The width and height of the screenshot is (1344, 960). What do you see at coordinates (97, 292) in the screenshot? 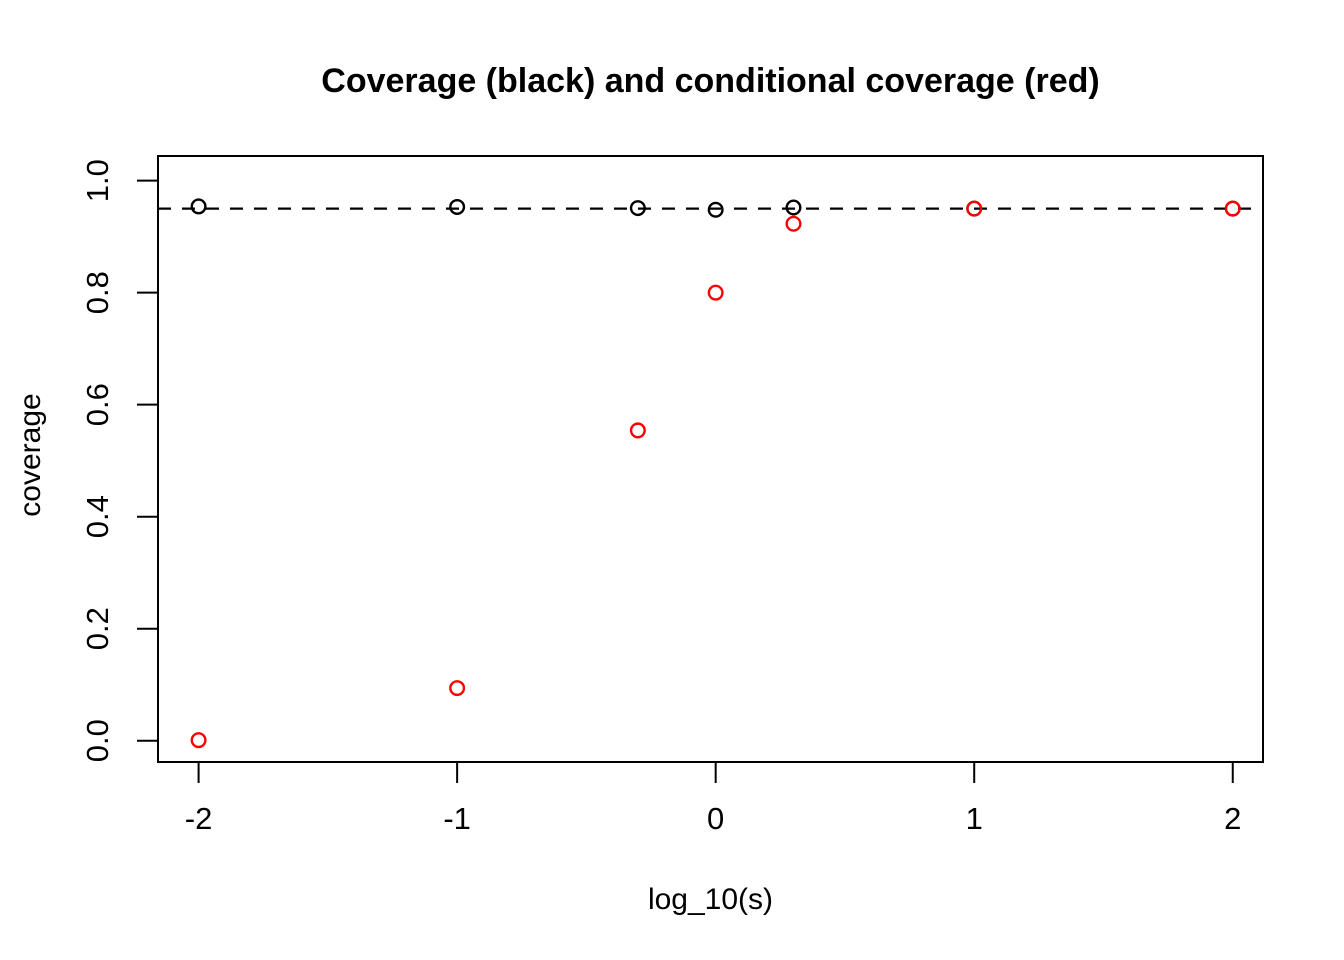
I see `y-tick-label: 0.8` at bounding box center [97, 292].